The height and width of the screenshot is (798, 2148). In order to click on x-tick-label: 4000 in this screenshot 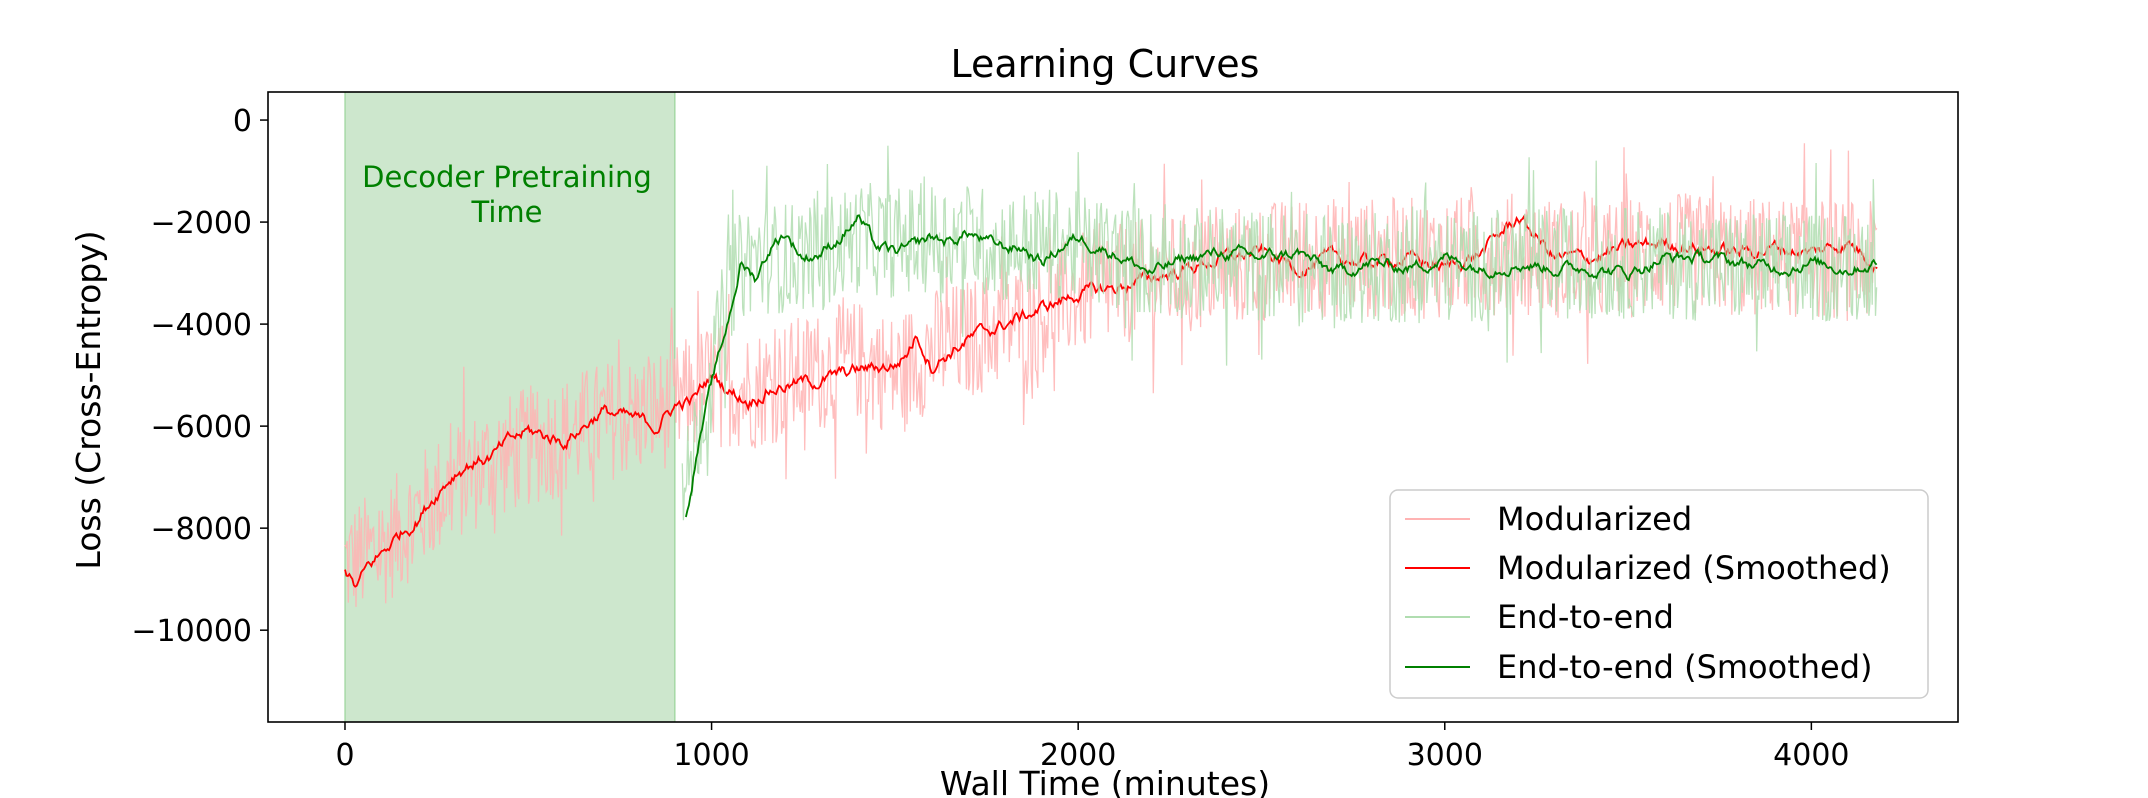, I will do `click(1811, 755)`.